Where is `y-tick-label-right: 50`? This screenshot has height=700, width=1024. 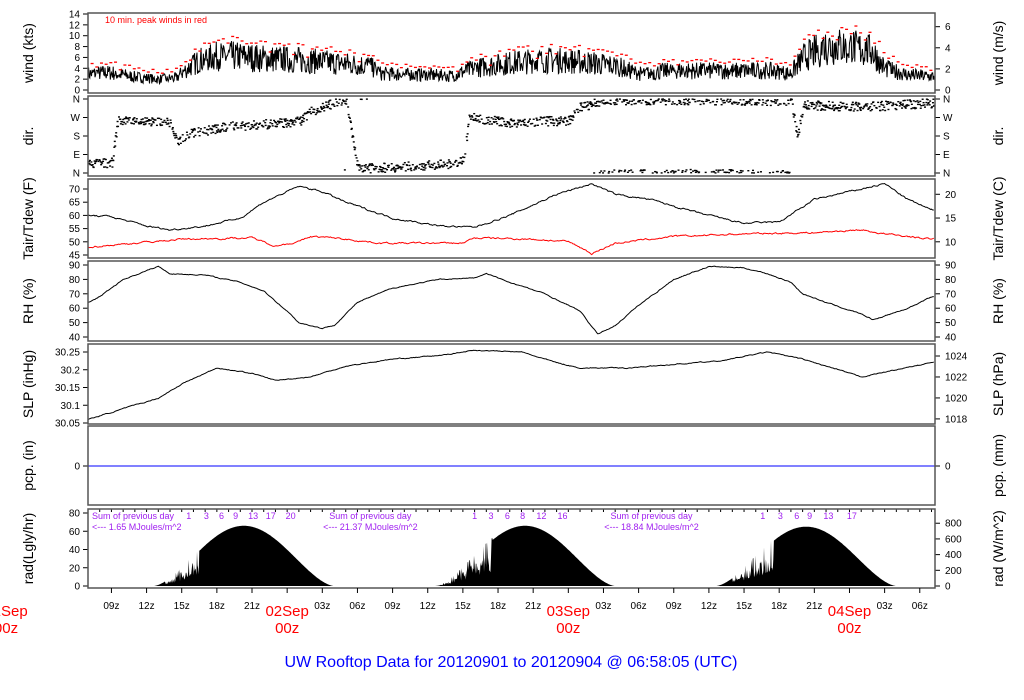
y-tick-label-right: 50 is located at coordinates (951, 323).